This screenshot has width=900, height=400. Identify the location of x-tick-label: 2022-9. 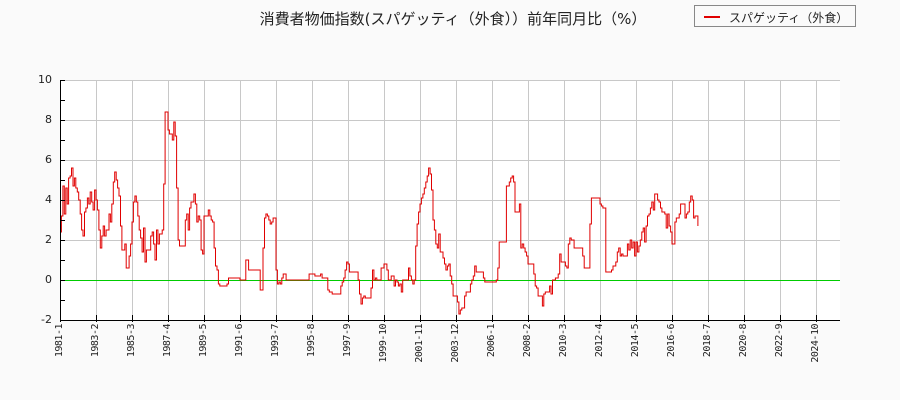
(779, 341).